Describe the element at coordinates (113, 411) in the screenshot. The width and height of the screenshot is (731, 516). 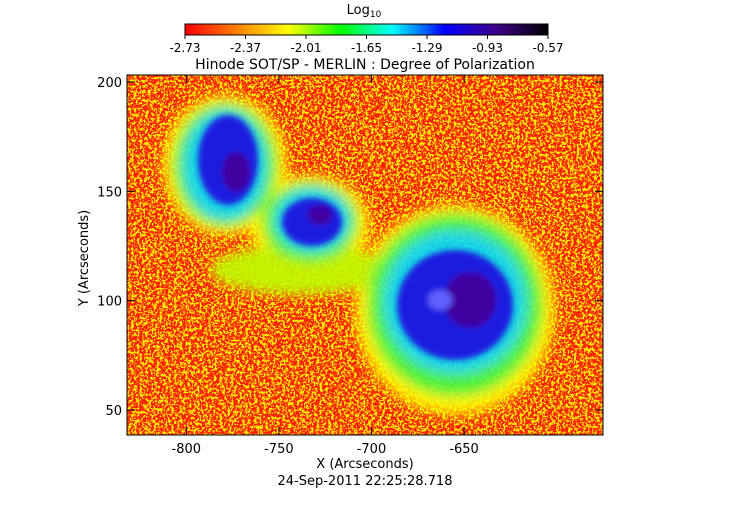
I see `y-tick-label: 50` at that location.